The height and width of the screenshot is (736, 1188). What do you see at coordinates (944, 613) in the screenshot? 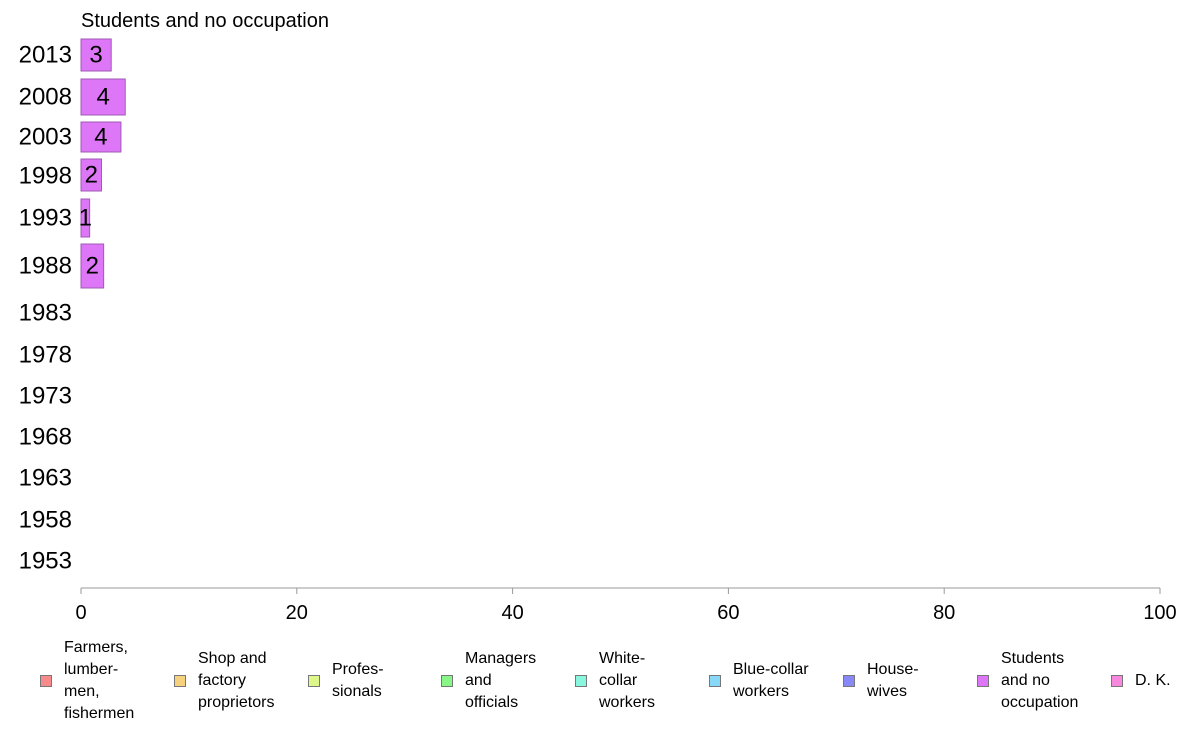
I see `x-tick-label-80: 80` at bounding box center [944, 613].